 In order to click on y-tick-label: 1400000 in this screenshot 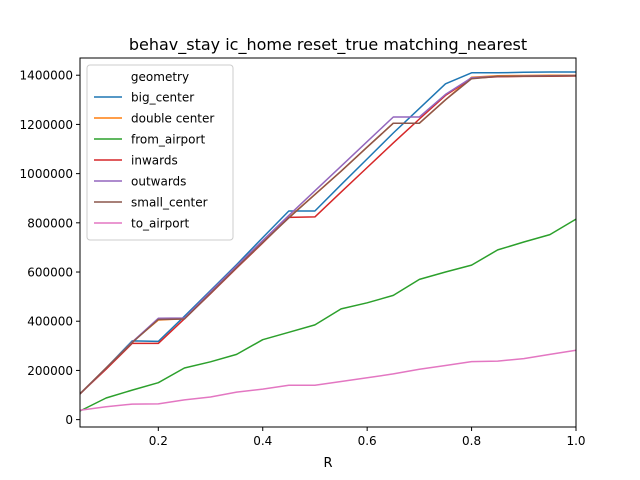, I will do `click(46, 76)`.